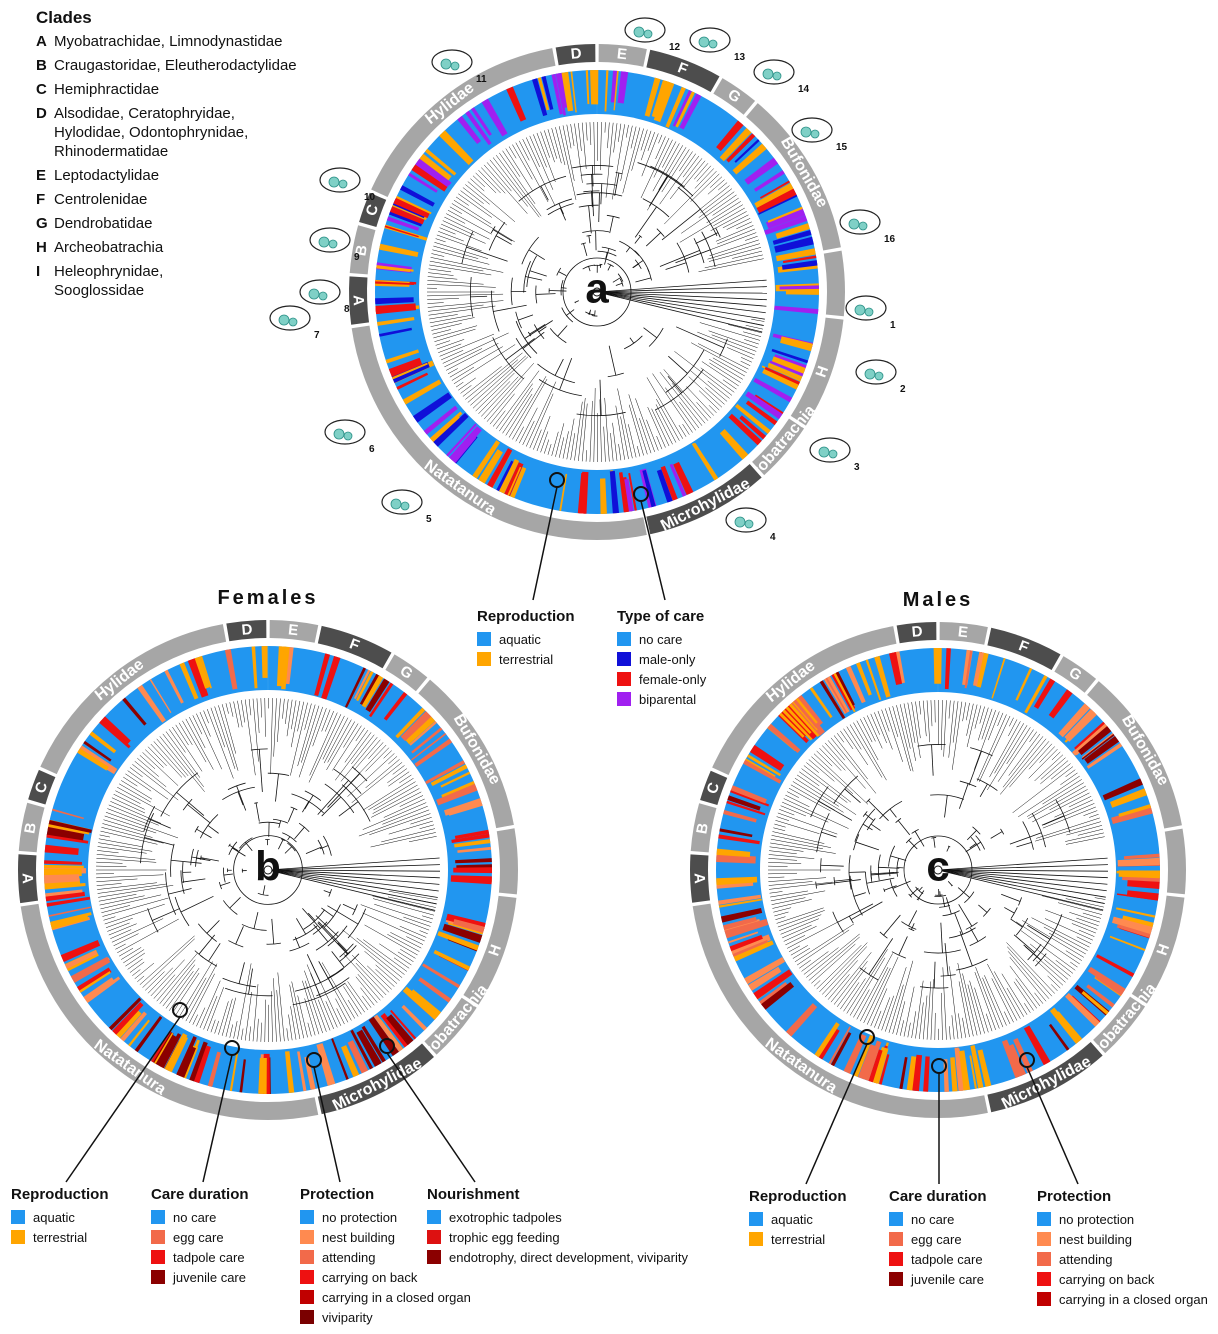  I want to click on legend-item: tadpole care, so click(938, 1259).